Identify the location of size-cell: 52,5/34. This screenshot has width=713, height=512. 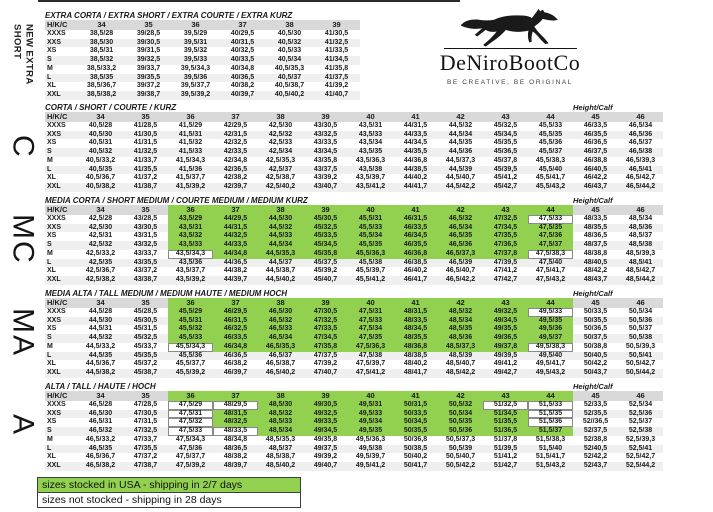
(640, 404).